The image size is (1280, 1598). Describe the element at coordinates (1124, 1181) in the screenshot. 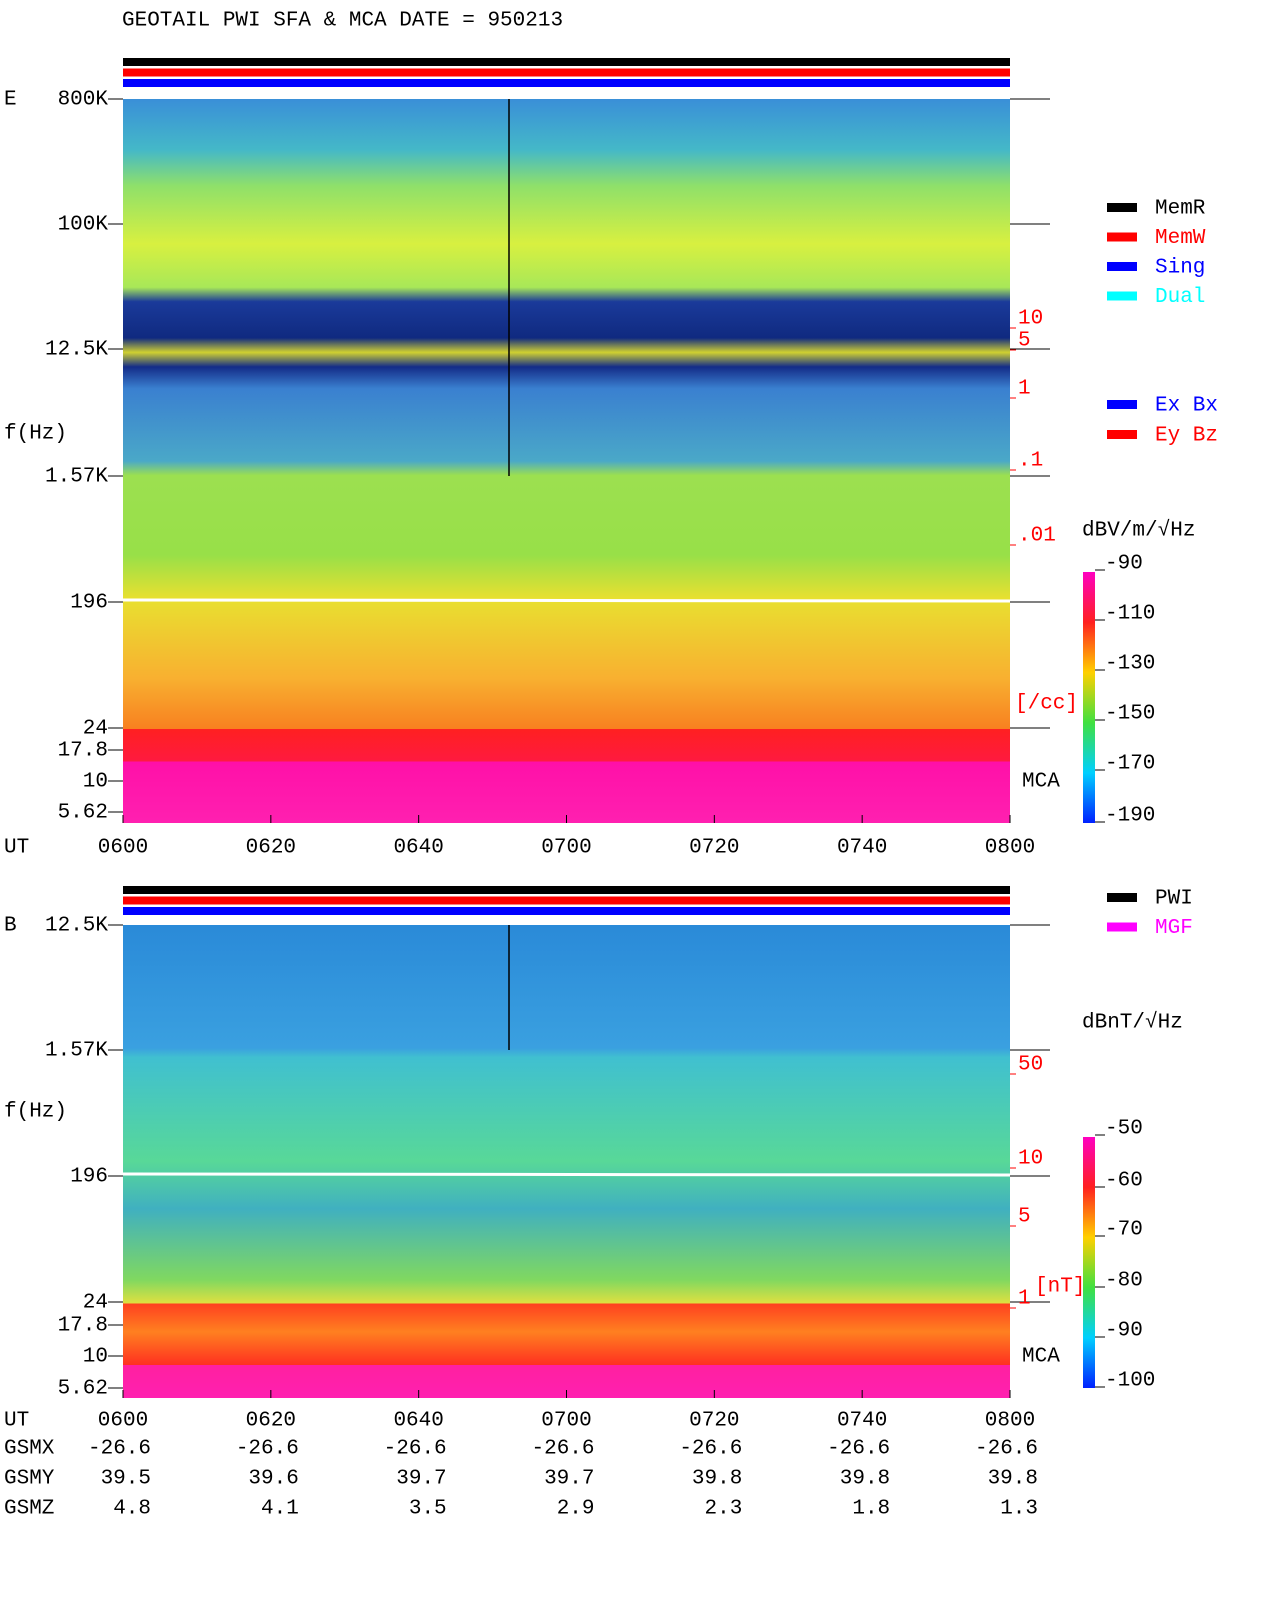

I see `colorbar-tick-label: -60` at that location.